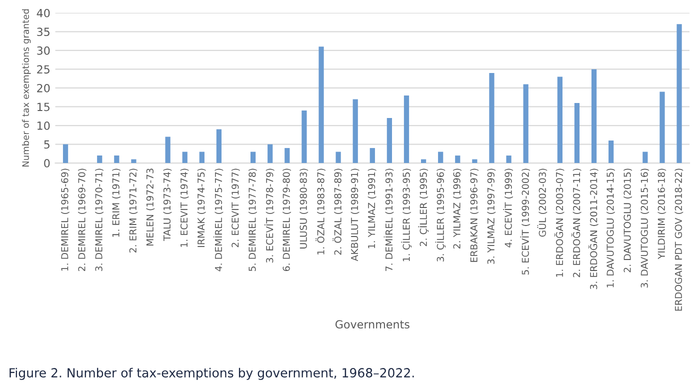 The image size is (700, 391). I want to click on x-tick-label: IRMAK (1974-75), so click(201, 207).